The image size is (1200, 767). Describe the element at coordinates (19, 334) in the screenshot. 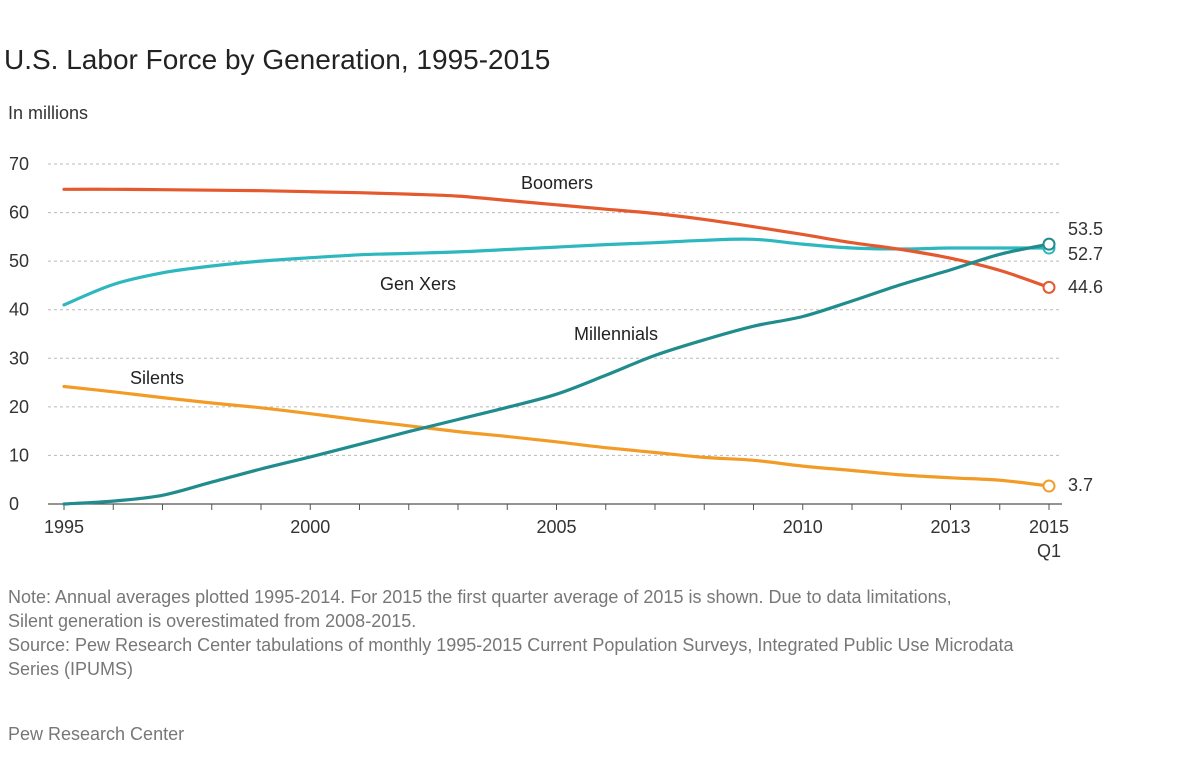

I see `y-axis-ticks: 0 10 20 30 40 50 60 70` at that location.